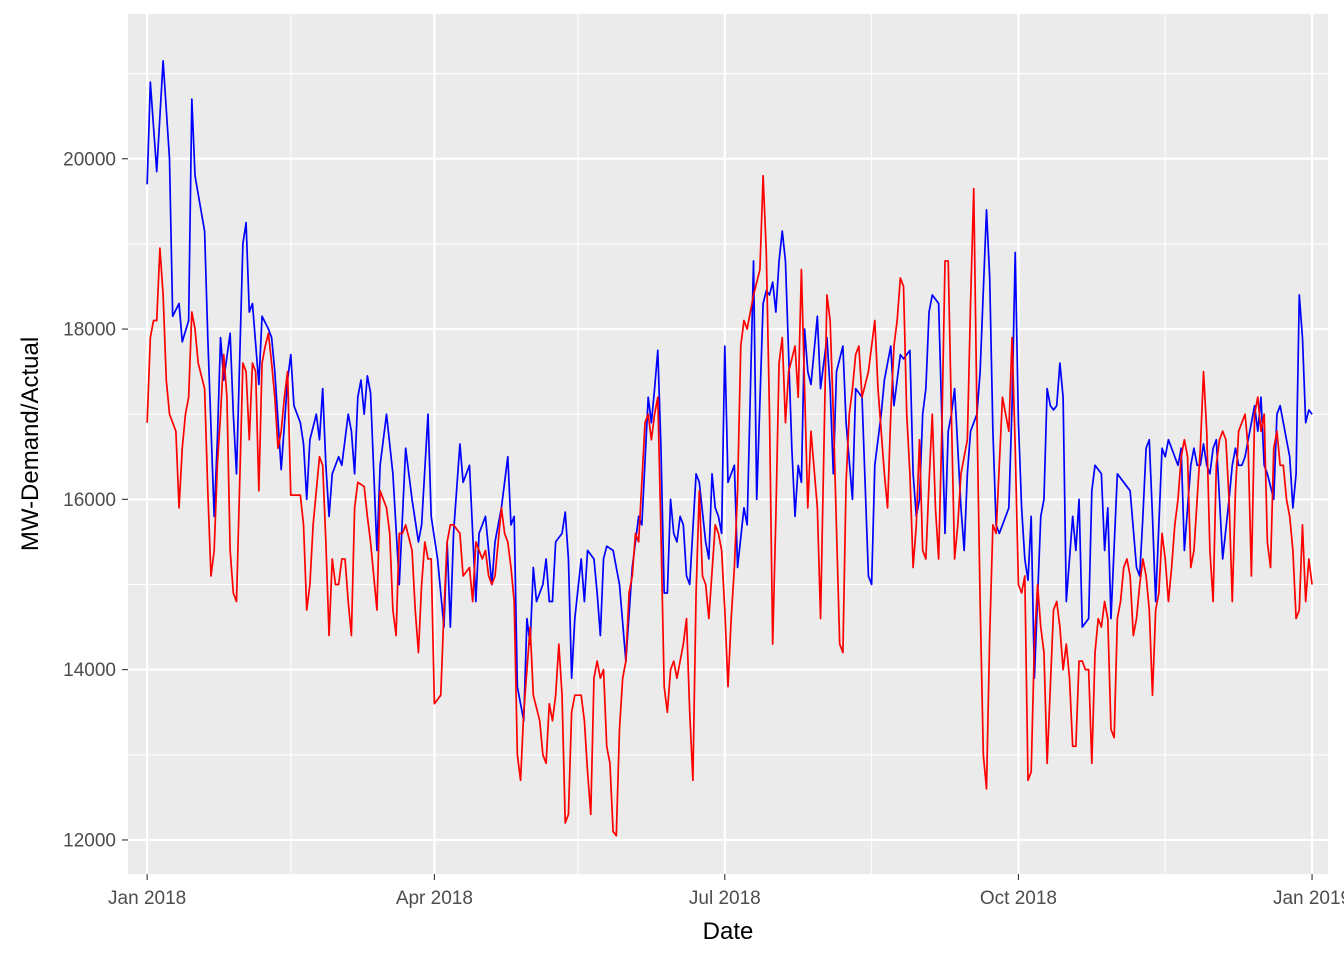 The image size is (1344, 960). Describe the element at coordinates (147, 898) in the screenshot. I see `x-tick-label: Jan 2018` at that location.